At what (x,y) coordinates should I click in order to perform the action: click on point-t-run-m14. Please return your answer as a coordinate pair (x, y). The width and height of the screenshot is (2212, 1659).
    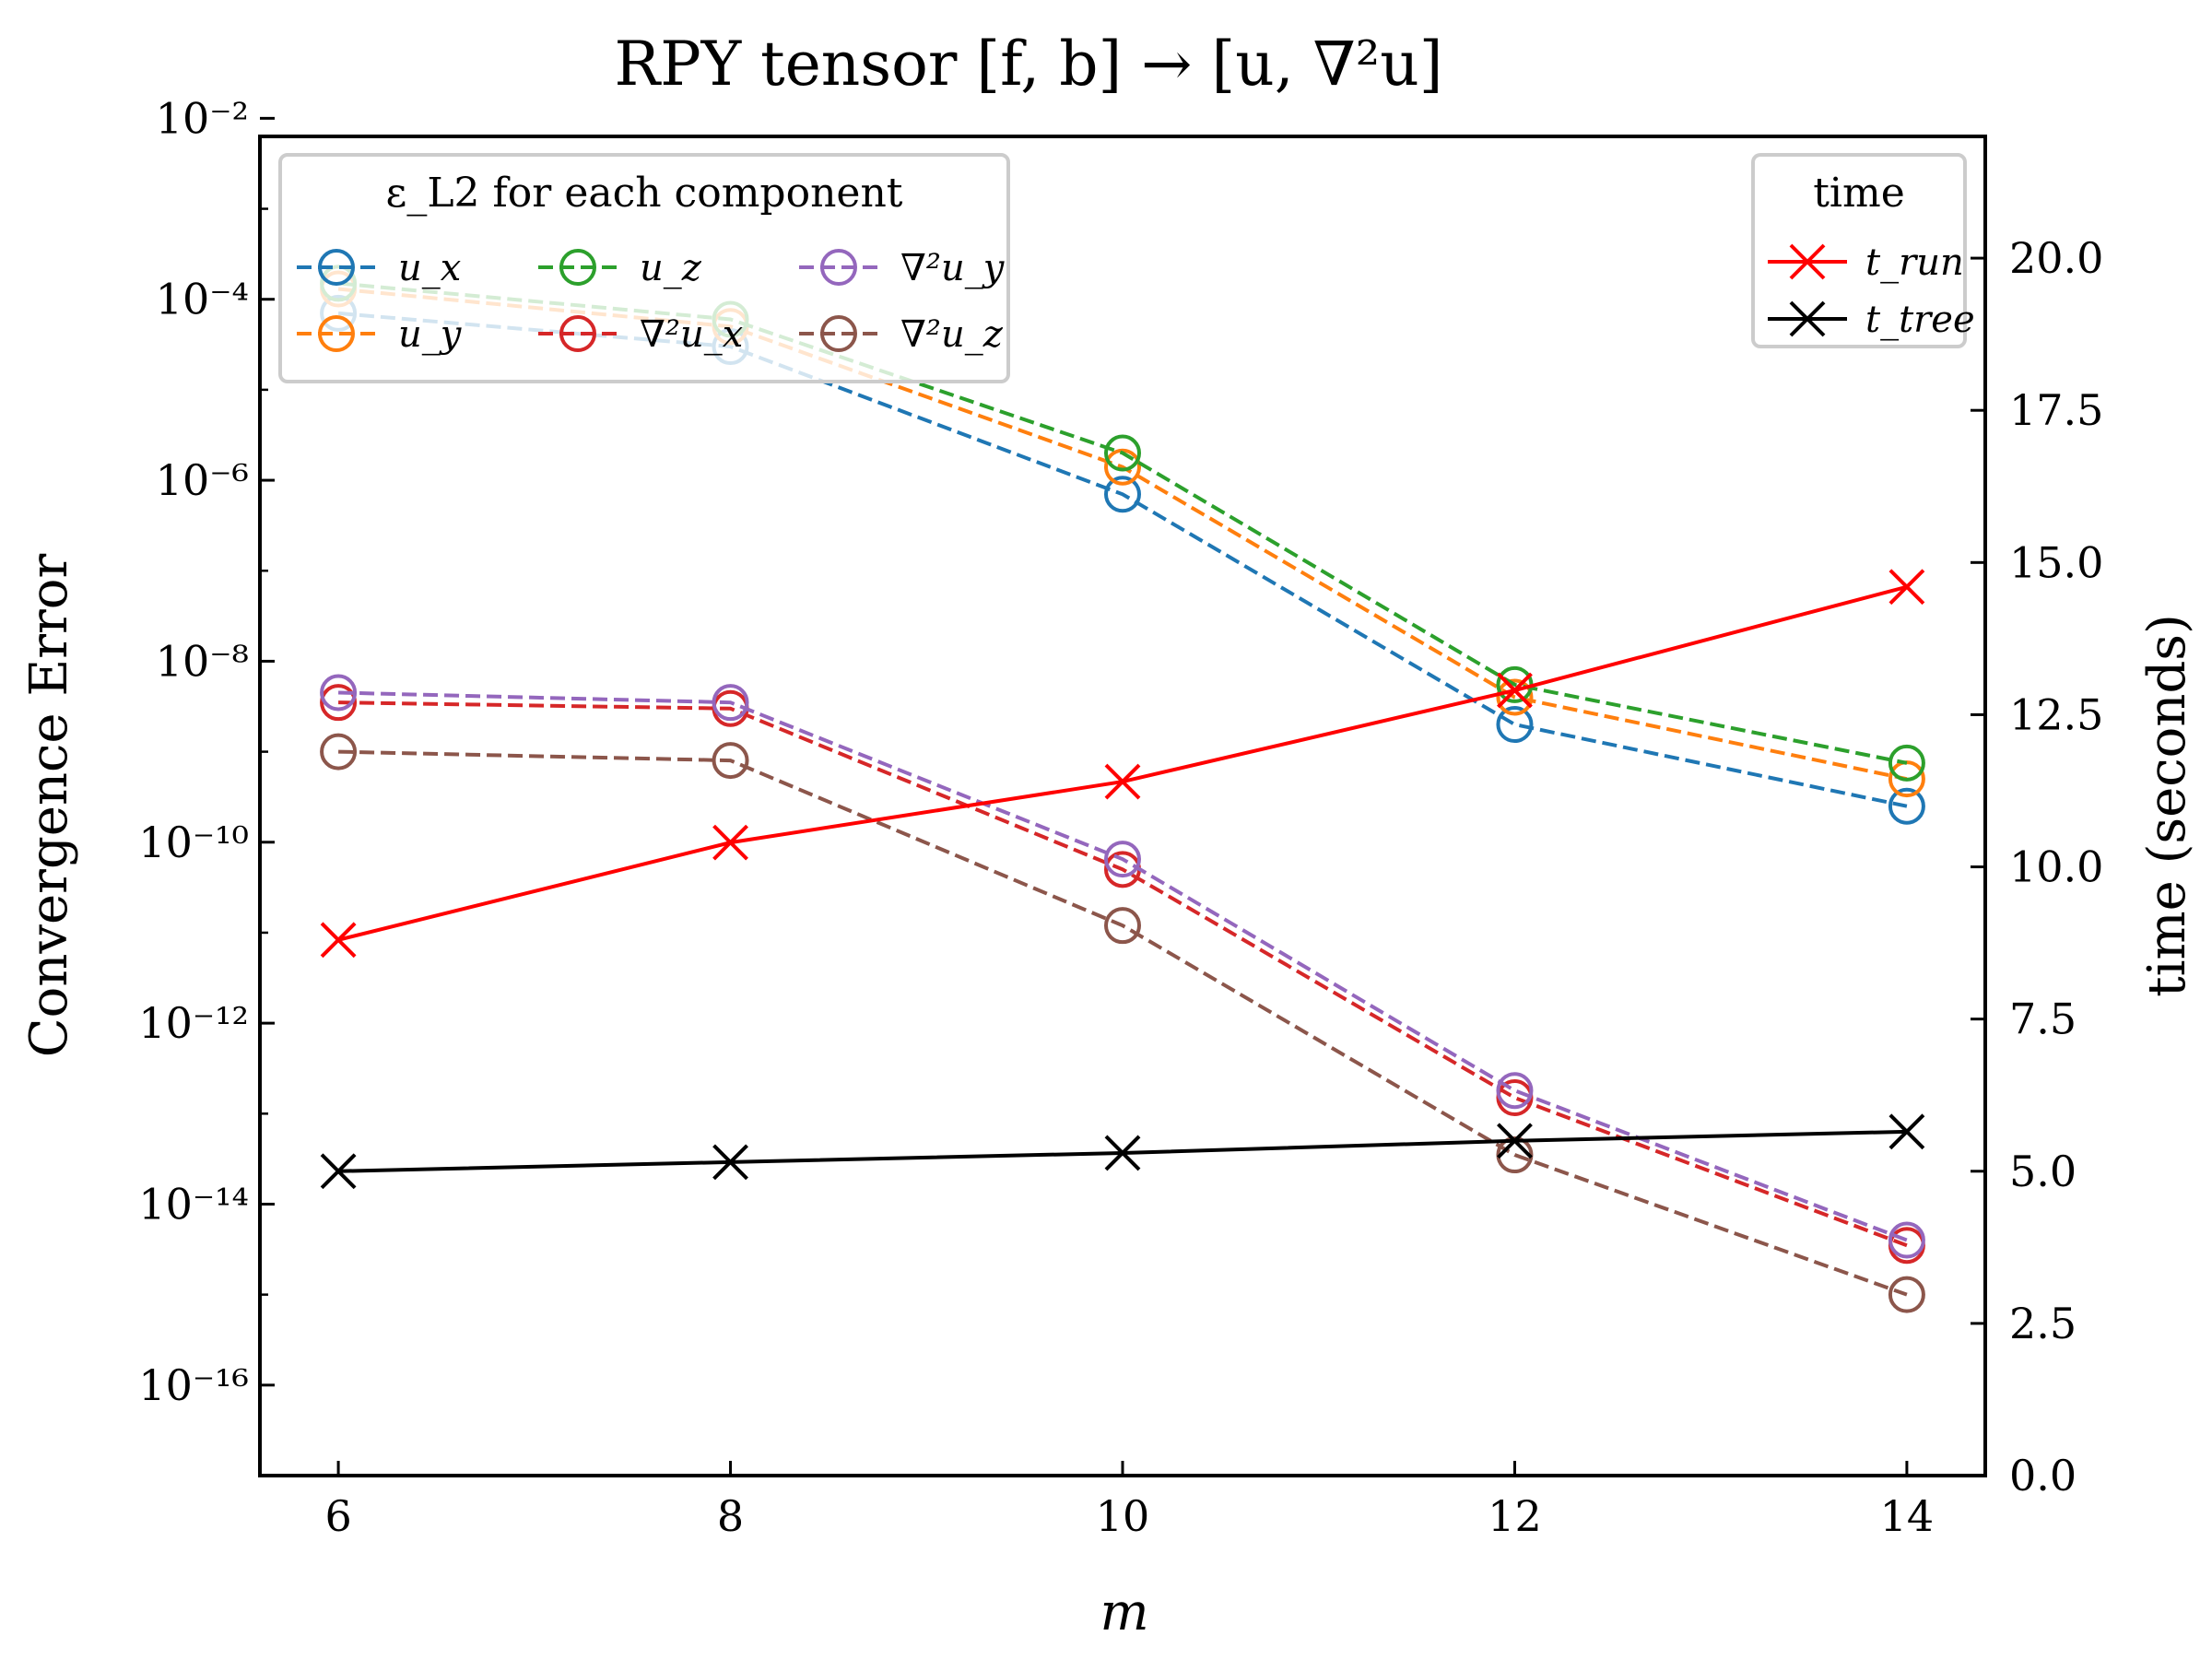
    Looking at the image, I should click on (1906, 587).